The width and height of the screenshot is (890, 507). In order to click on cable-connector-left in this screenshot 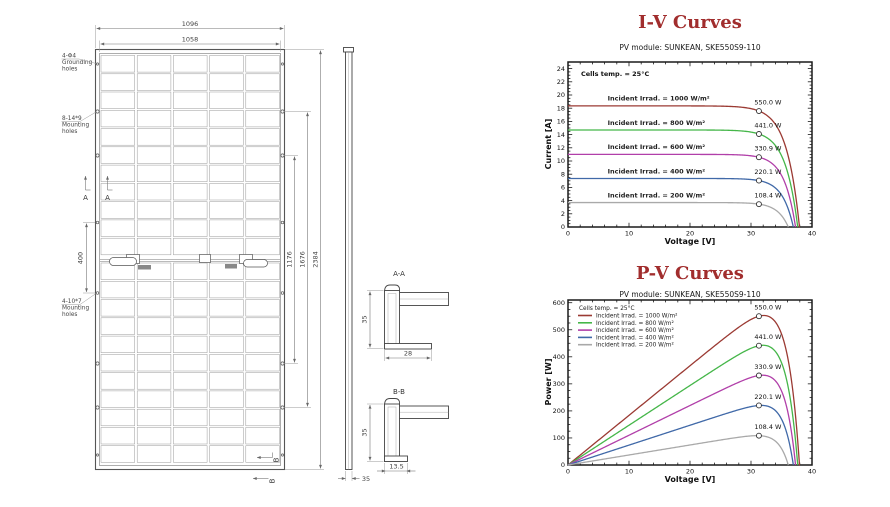, I will do `click(123, 261)`.